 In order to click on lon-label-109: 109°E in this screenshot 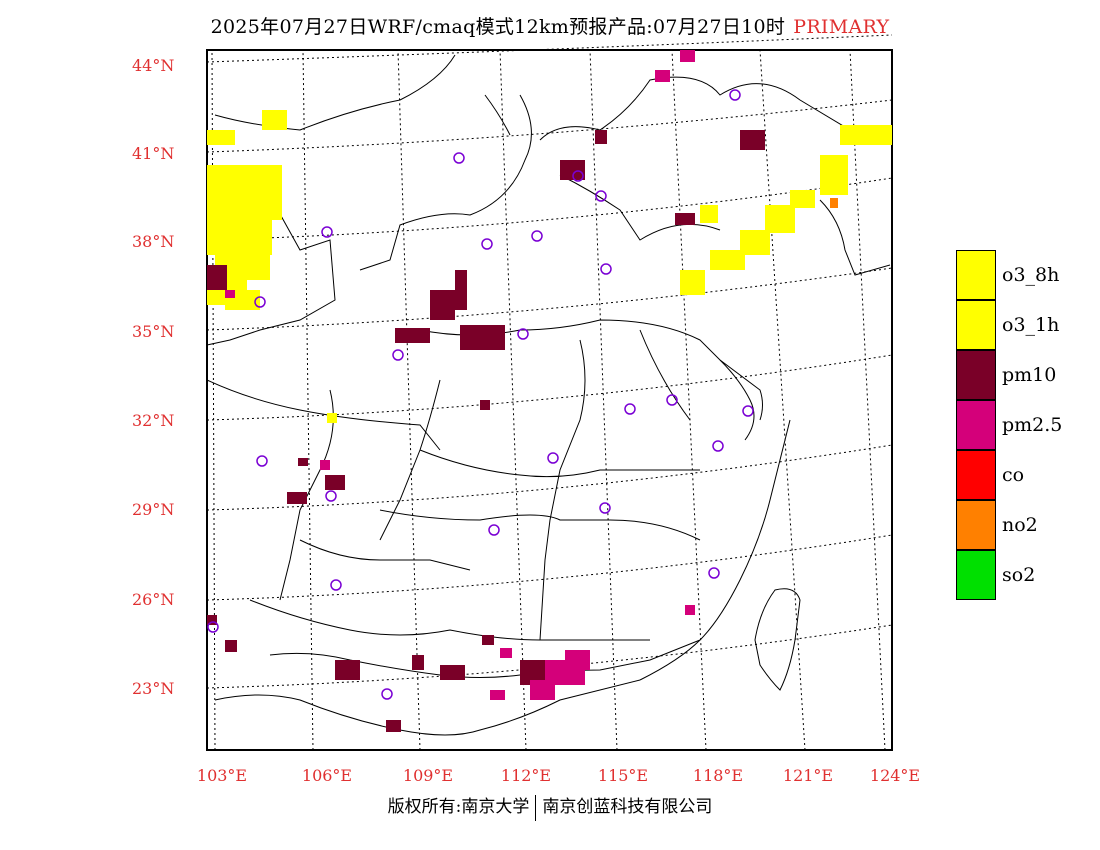, I will do `click(428, 775)`.